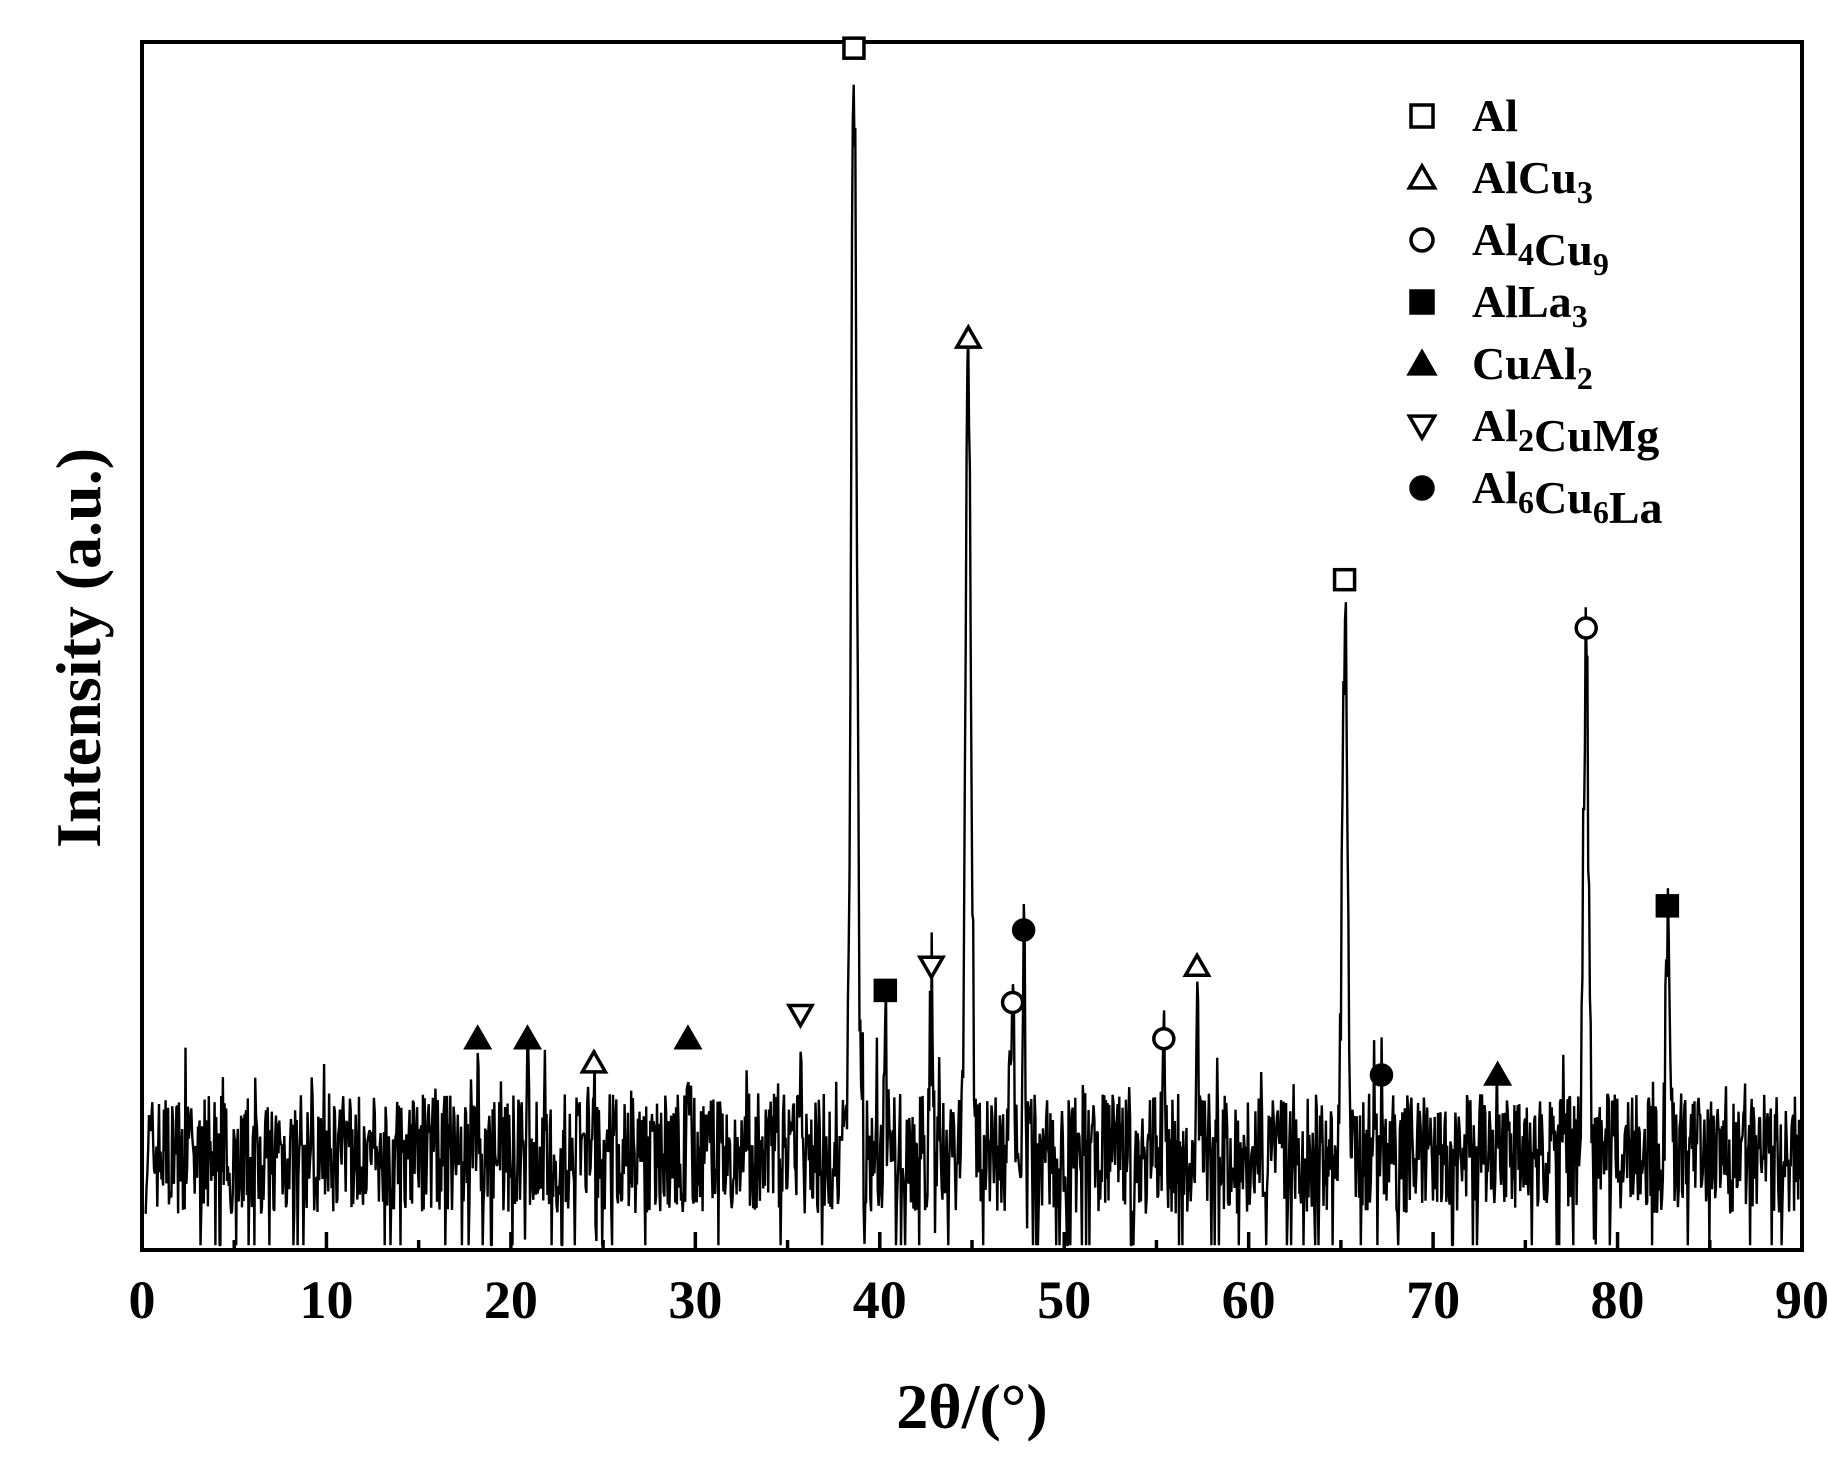  I want to click on x-tick-label: 0, so click(142, 1300).